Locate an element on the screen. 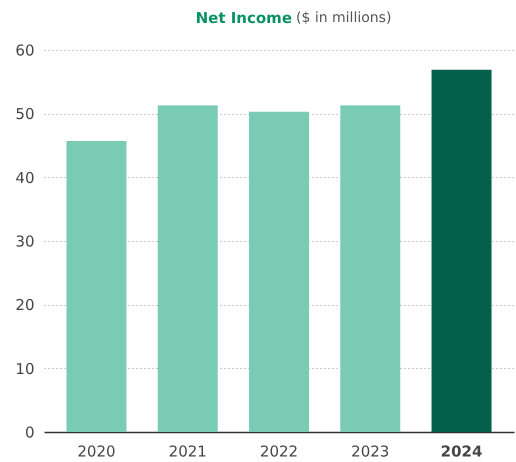  x-tick-label: 2021 is located at coordinates (187, 451).